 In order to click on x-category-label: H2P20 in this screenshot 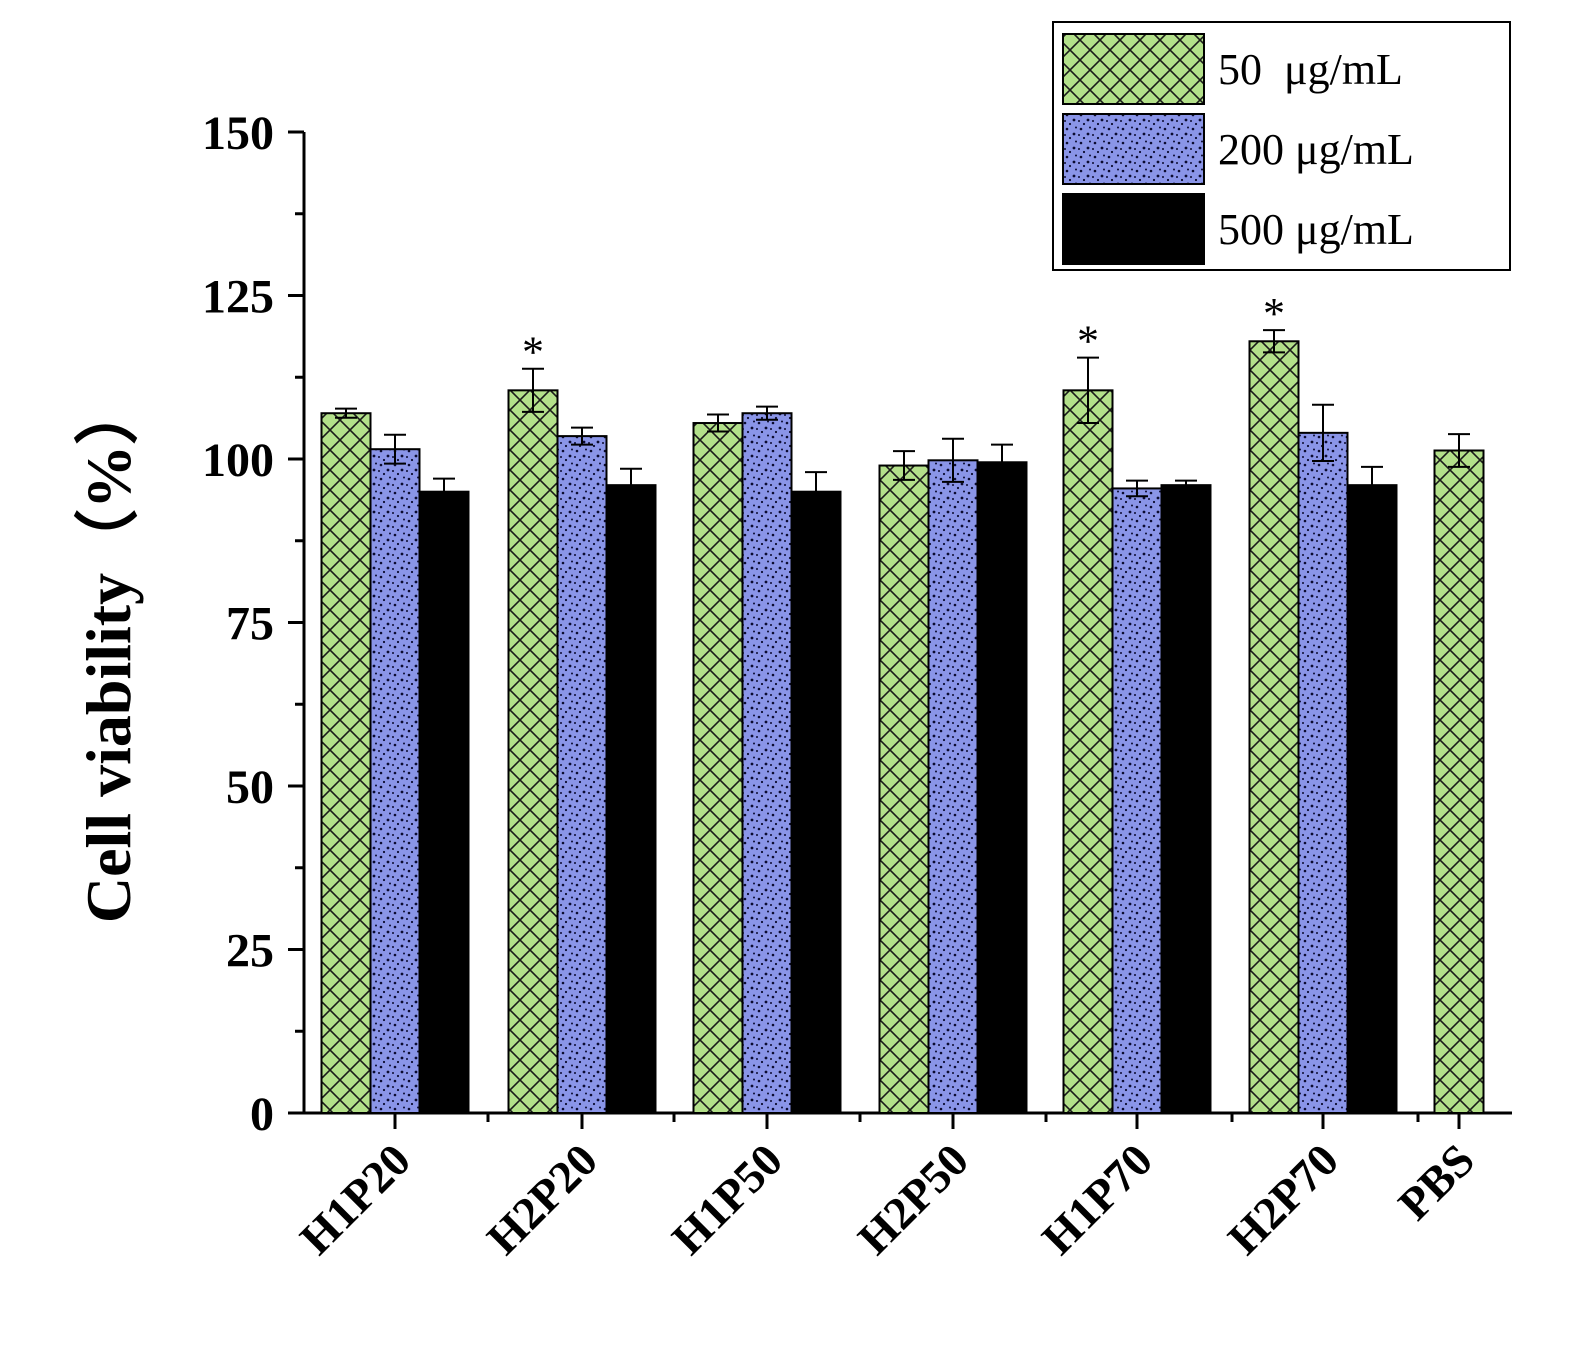, I will do `click(542, 1199)`.